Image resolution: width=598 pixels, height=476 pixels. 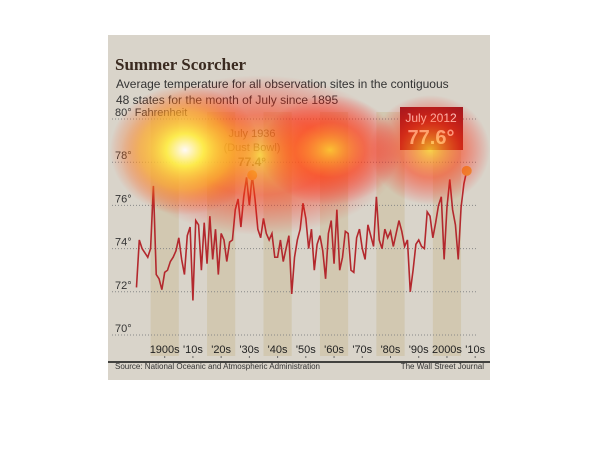 I want to click on x-tick-label: '60s, so click(x=334, y=350).